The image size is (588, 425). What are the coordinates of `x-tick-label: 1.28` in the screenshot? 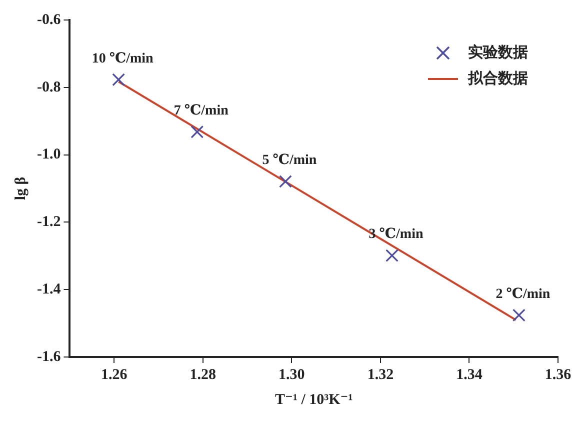 It's located at (203, 374).